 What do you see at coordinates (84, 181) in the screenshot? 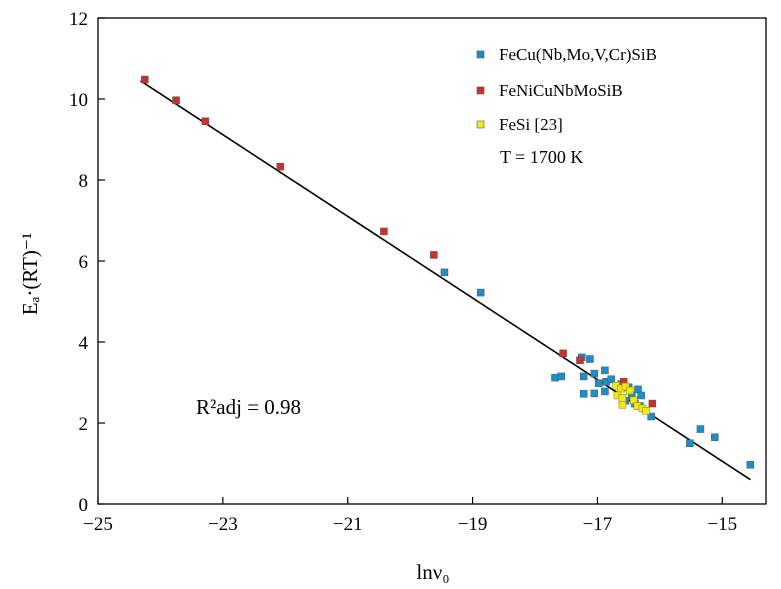
I see `y-tick-label: 8` at bounding box center [84, 181].